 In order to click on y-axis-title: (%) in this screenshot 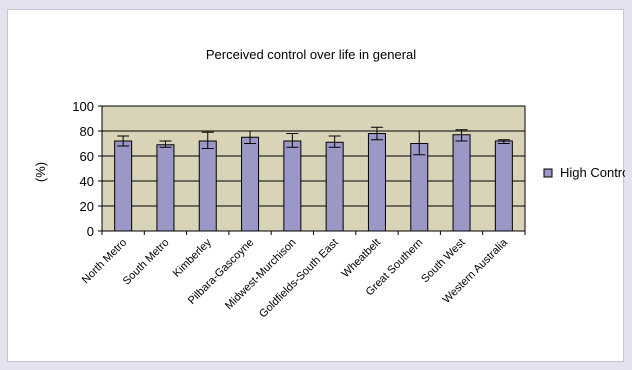, I will do `click(40, 172)`.